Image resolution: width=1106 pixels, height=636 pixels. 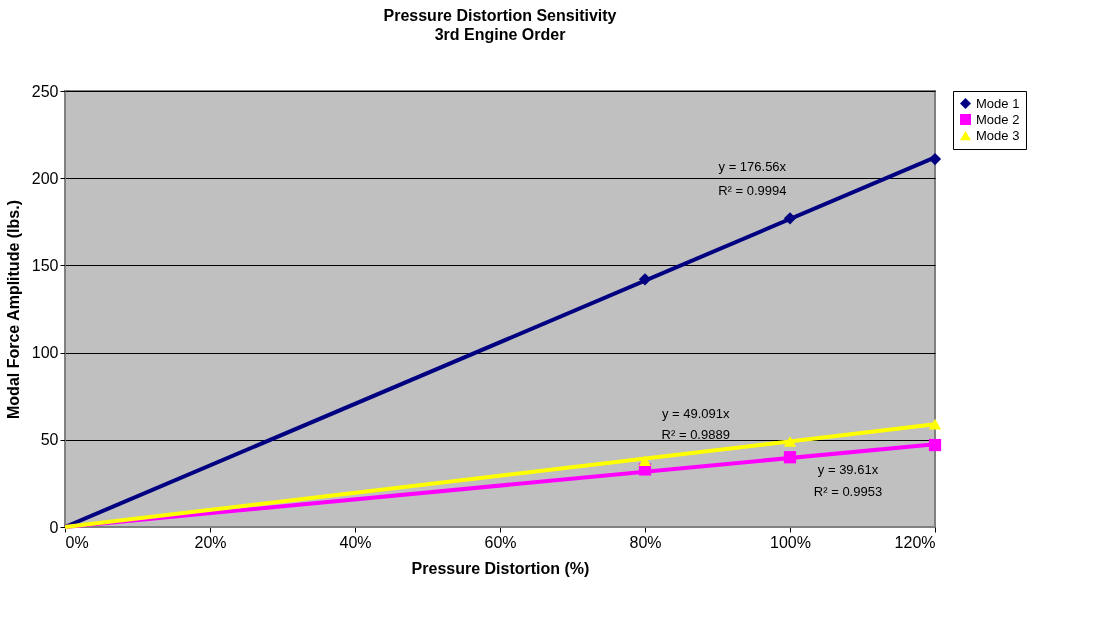 What do you see at coordinates (695, 435) in the screenshot?
I see `annotation: R² = 0.9889` at bounding box center [695, 435].